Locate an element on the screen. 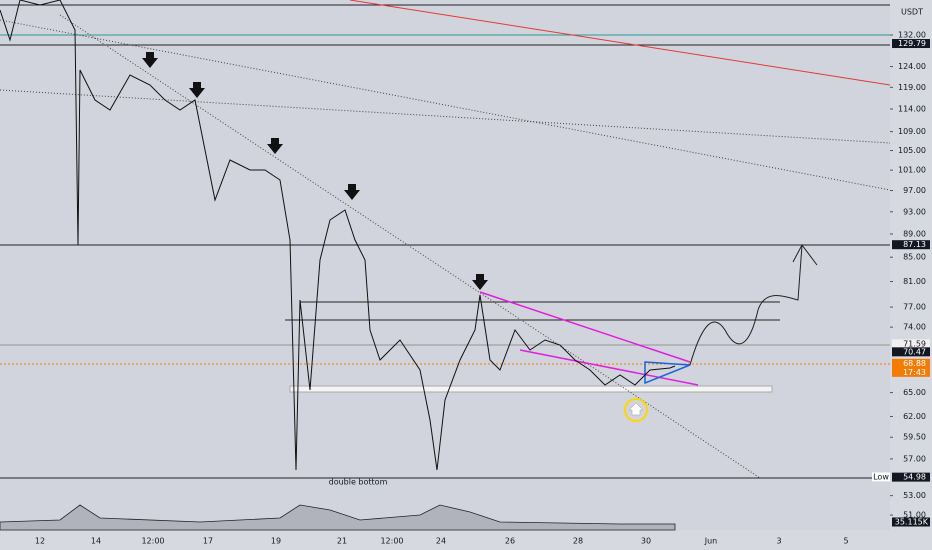  x-tick-label: 17 is located at coordinates (208, 541).